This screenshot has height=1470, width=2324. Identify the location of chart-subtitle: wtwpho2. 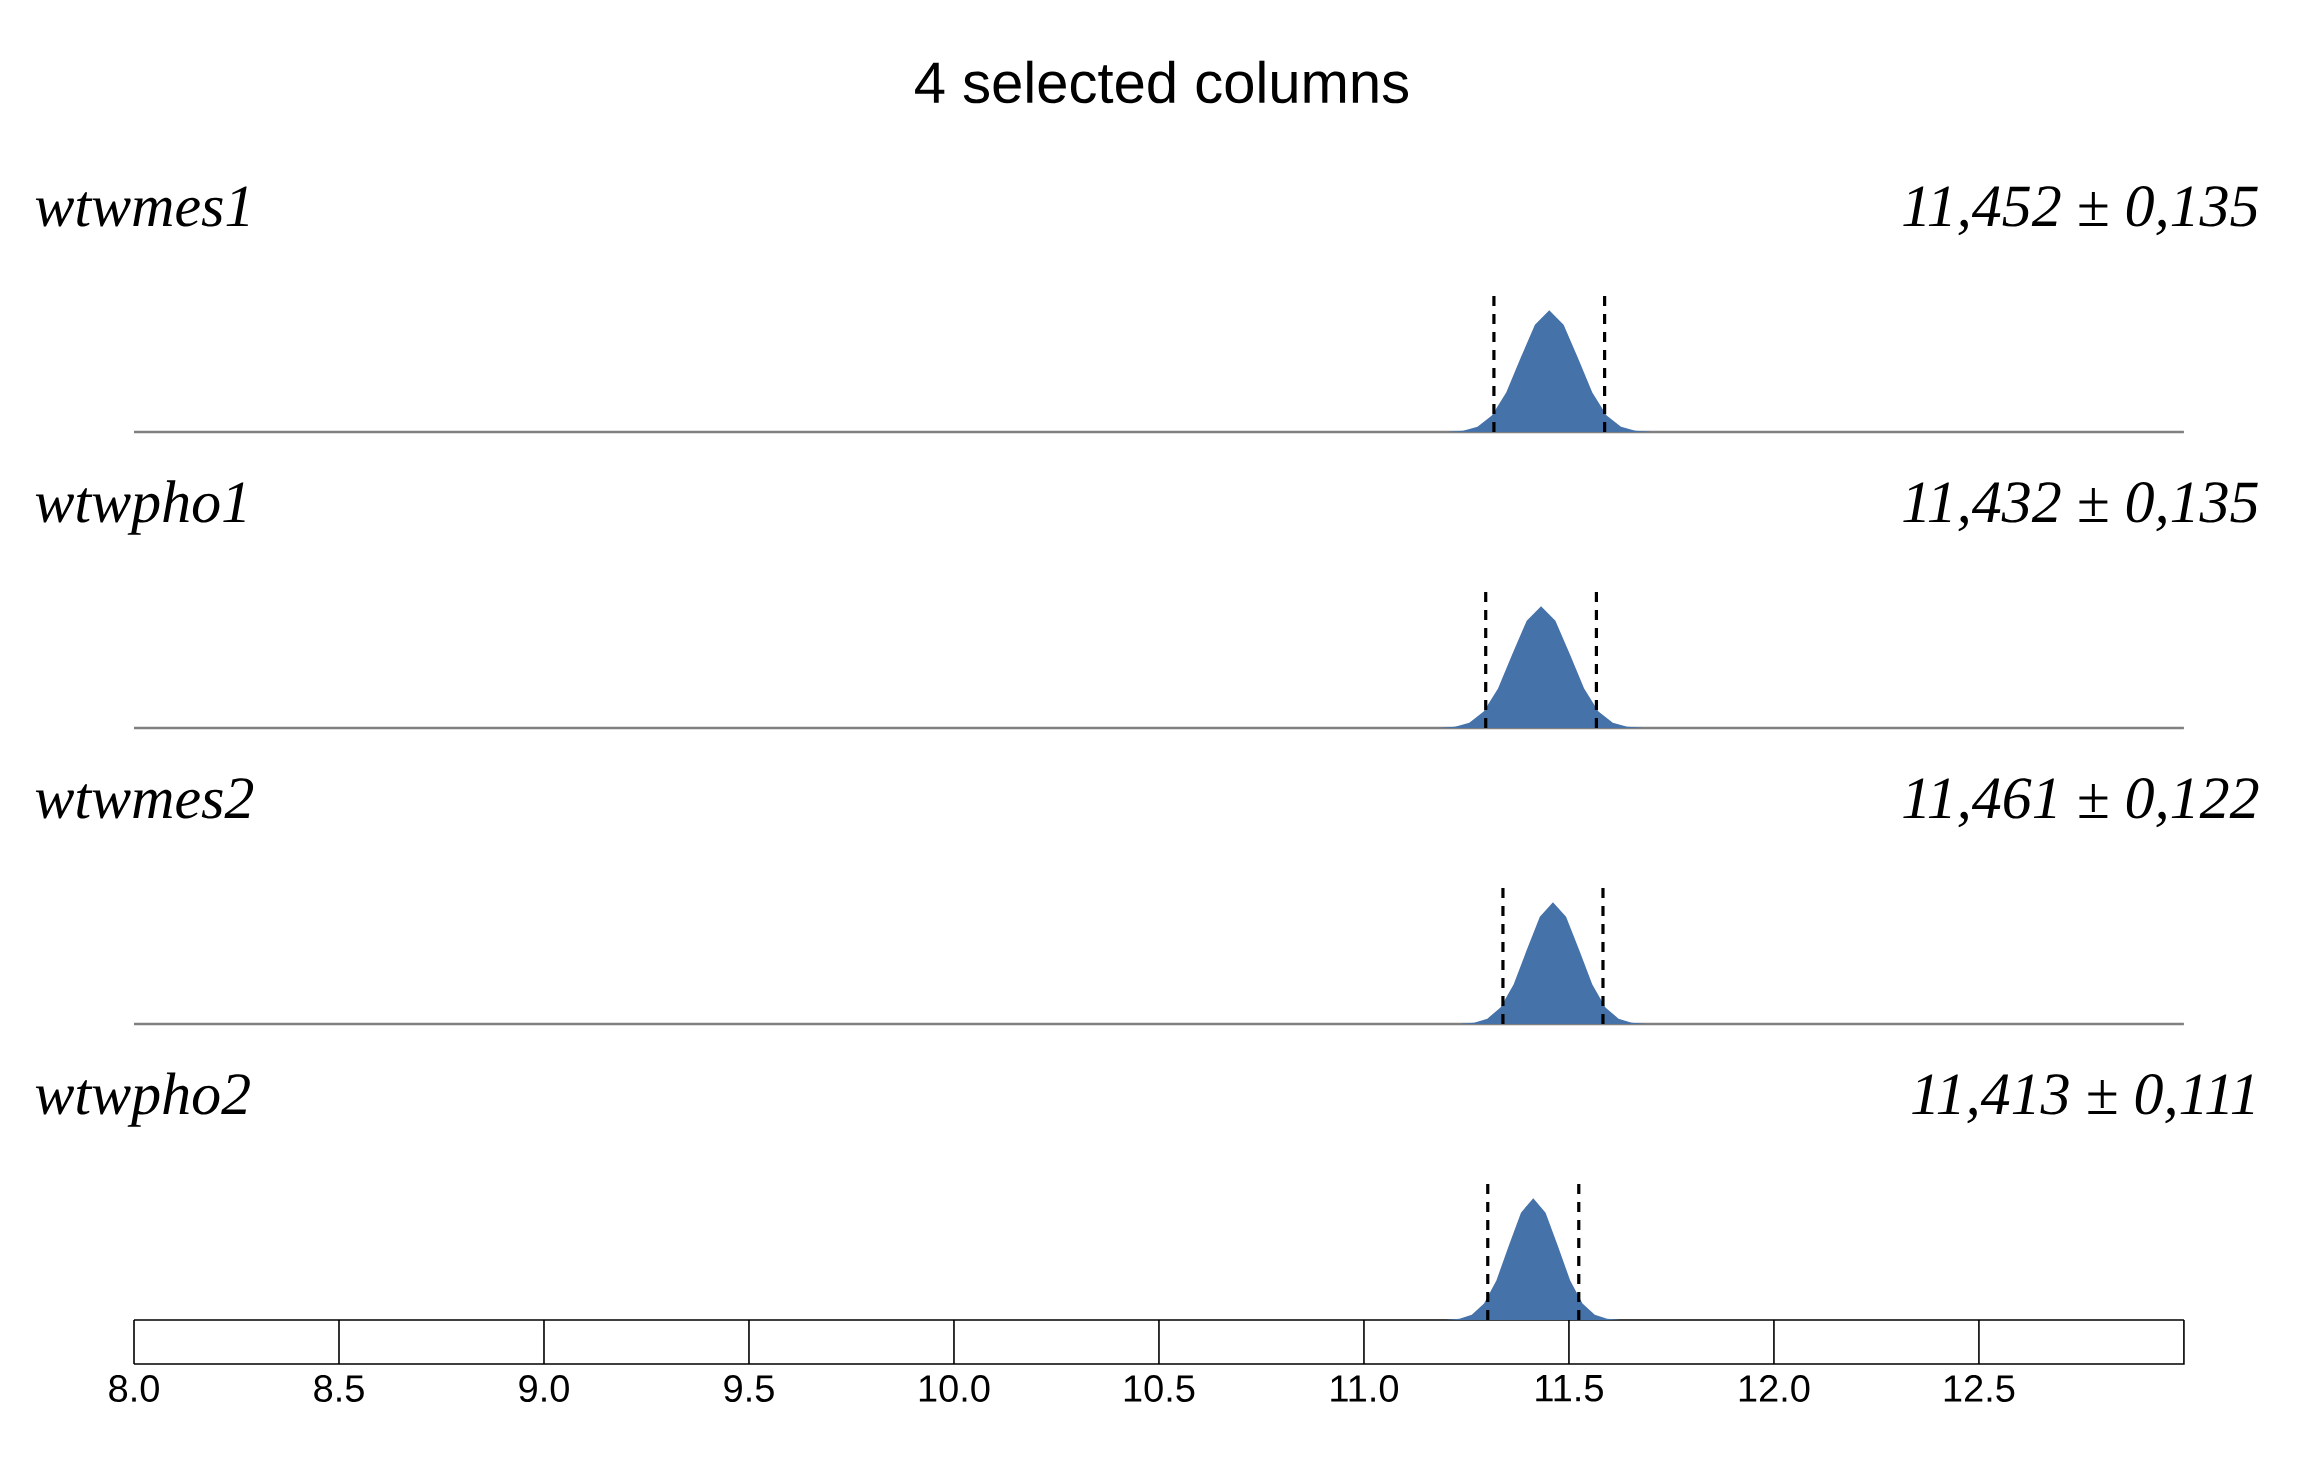
(142, 1099).